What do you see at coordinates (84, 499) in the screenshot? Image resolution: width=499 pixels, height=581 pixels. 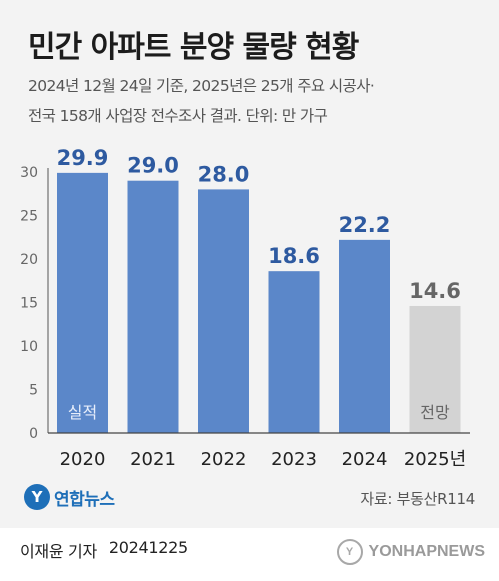 I see `yonhap-logo-text: 연합뉴스` at bounding box center [84, 499].